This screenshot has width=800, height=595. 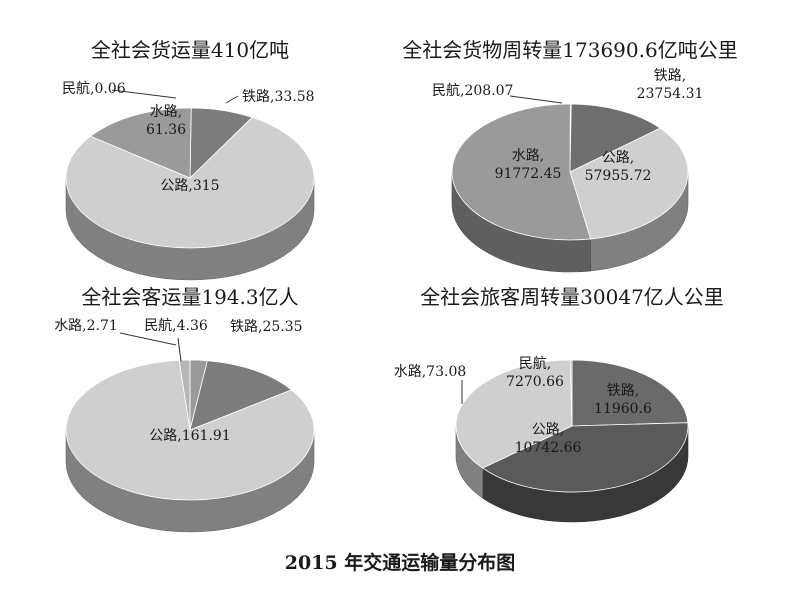 I want to click on slice-label-公路: 公路,315, so click(x=189, y=186).